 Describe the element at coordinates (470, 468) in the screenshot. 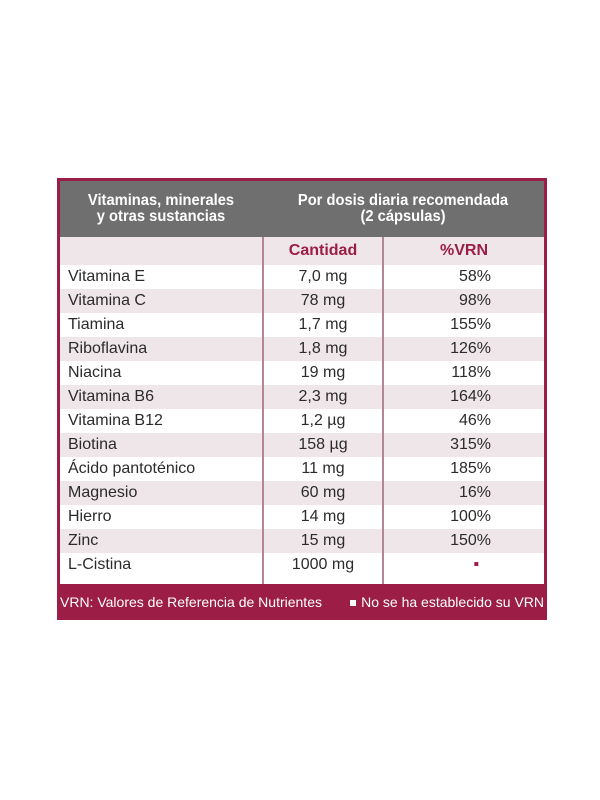

I see `row-vrn-percent: 185%` at that location.